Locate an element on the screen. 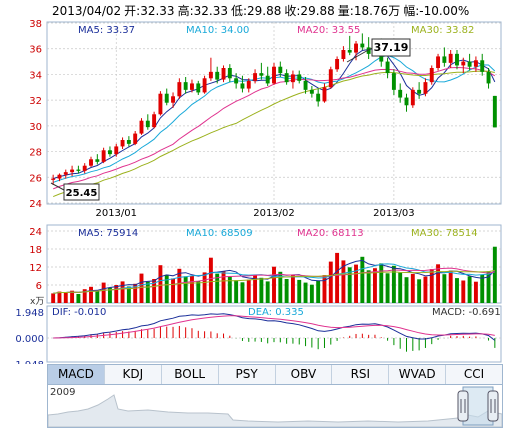 The image size is (522, 434). price-x-tick: 2013/01 is located at coordinates (116, 213).